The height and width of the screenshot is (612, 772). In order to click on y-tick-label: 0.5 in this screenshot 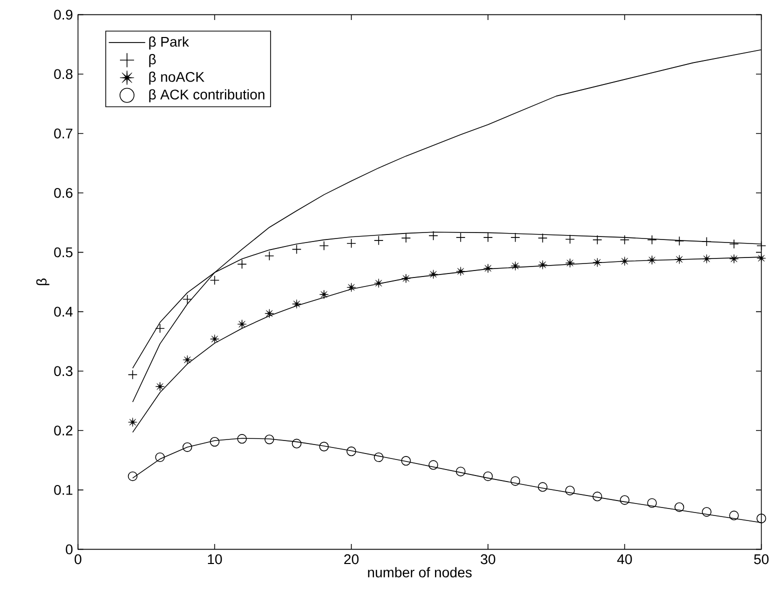, I will do `click(63, 252)`.